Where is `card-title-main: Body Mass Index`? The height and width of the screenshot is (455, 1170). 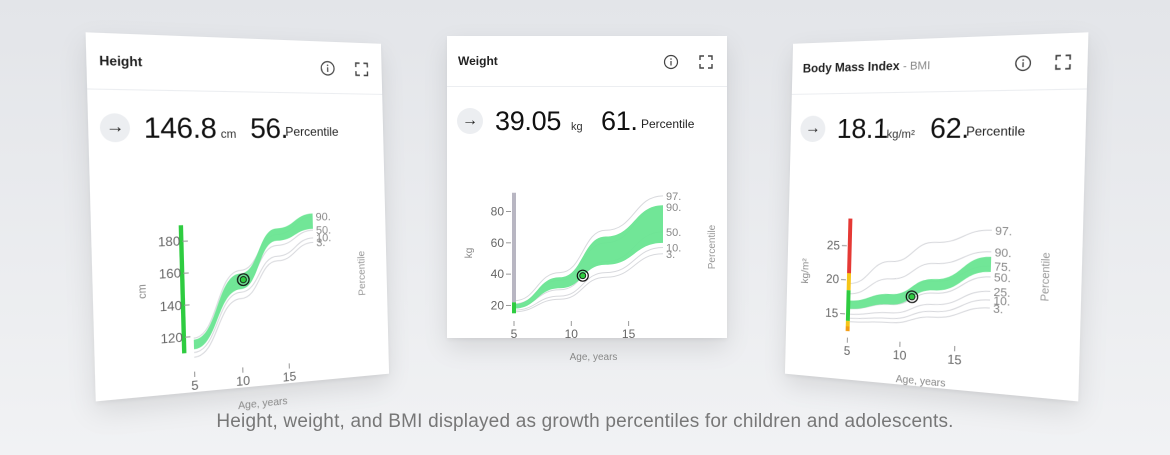 card-title-main: Body Mass Index is located at coordinates (851, 66).